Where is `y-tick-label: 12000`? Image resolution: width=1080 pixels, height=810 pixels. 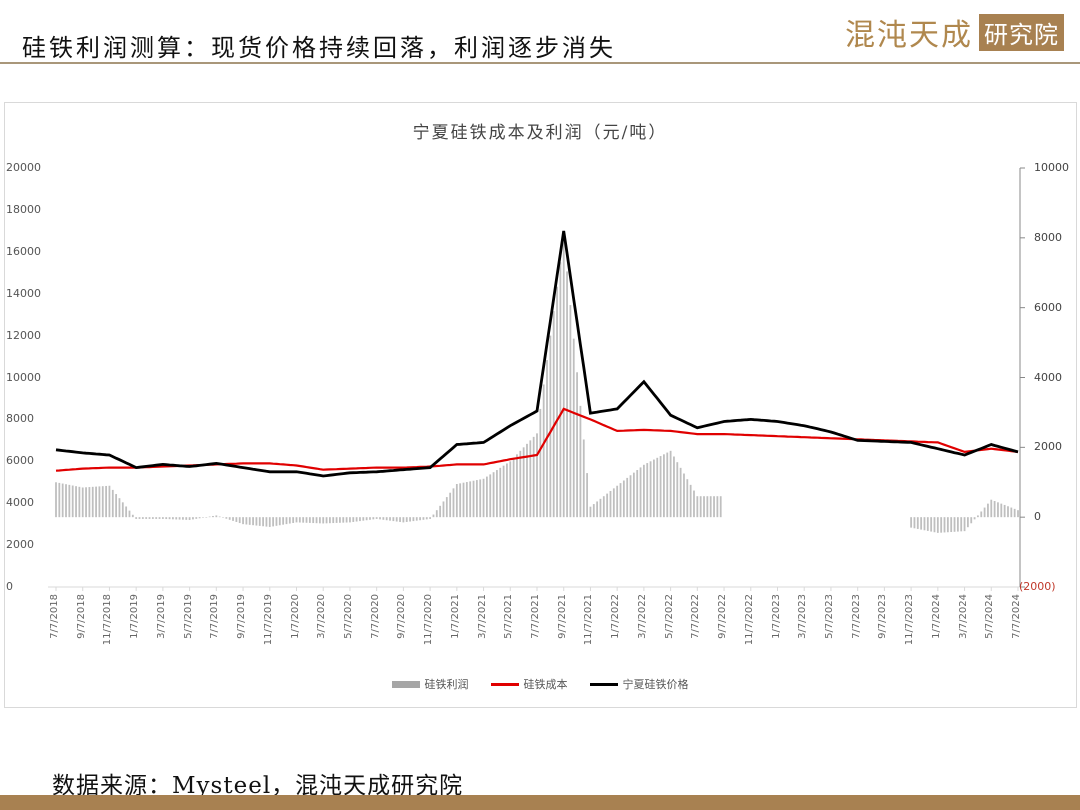
y-tick-label: 12000 is located at coordinates (23, 335).